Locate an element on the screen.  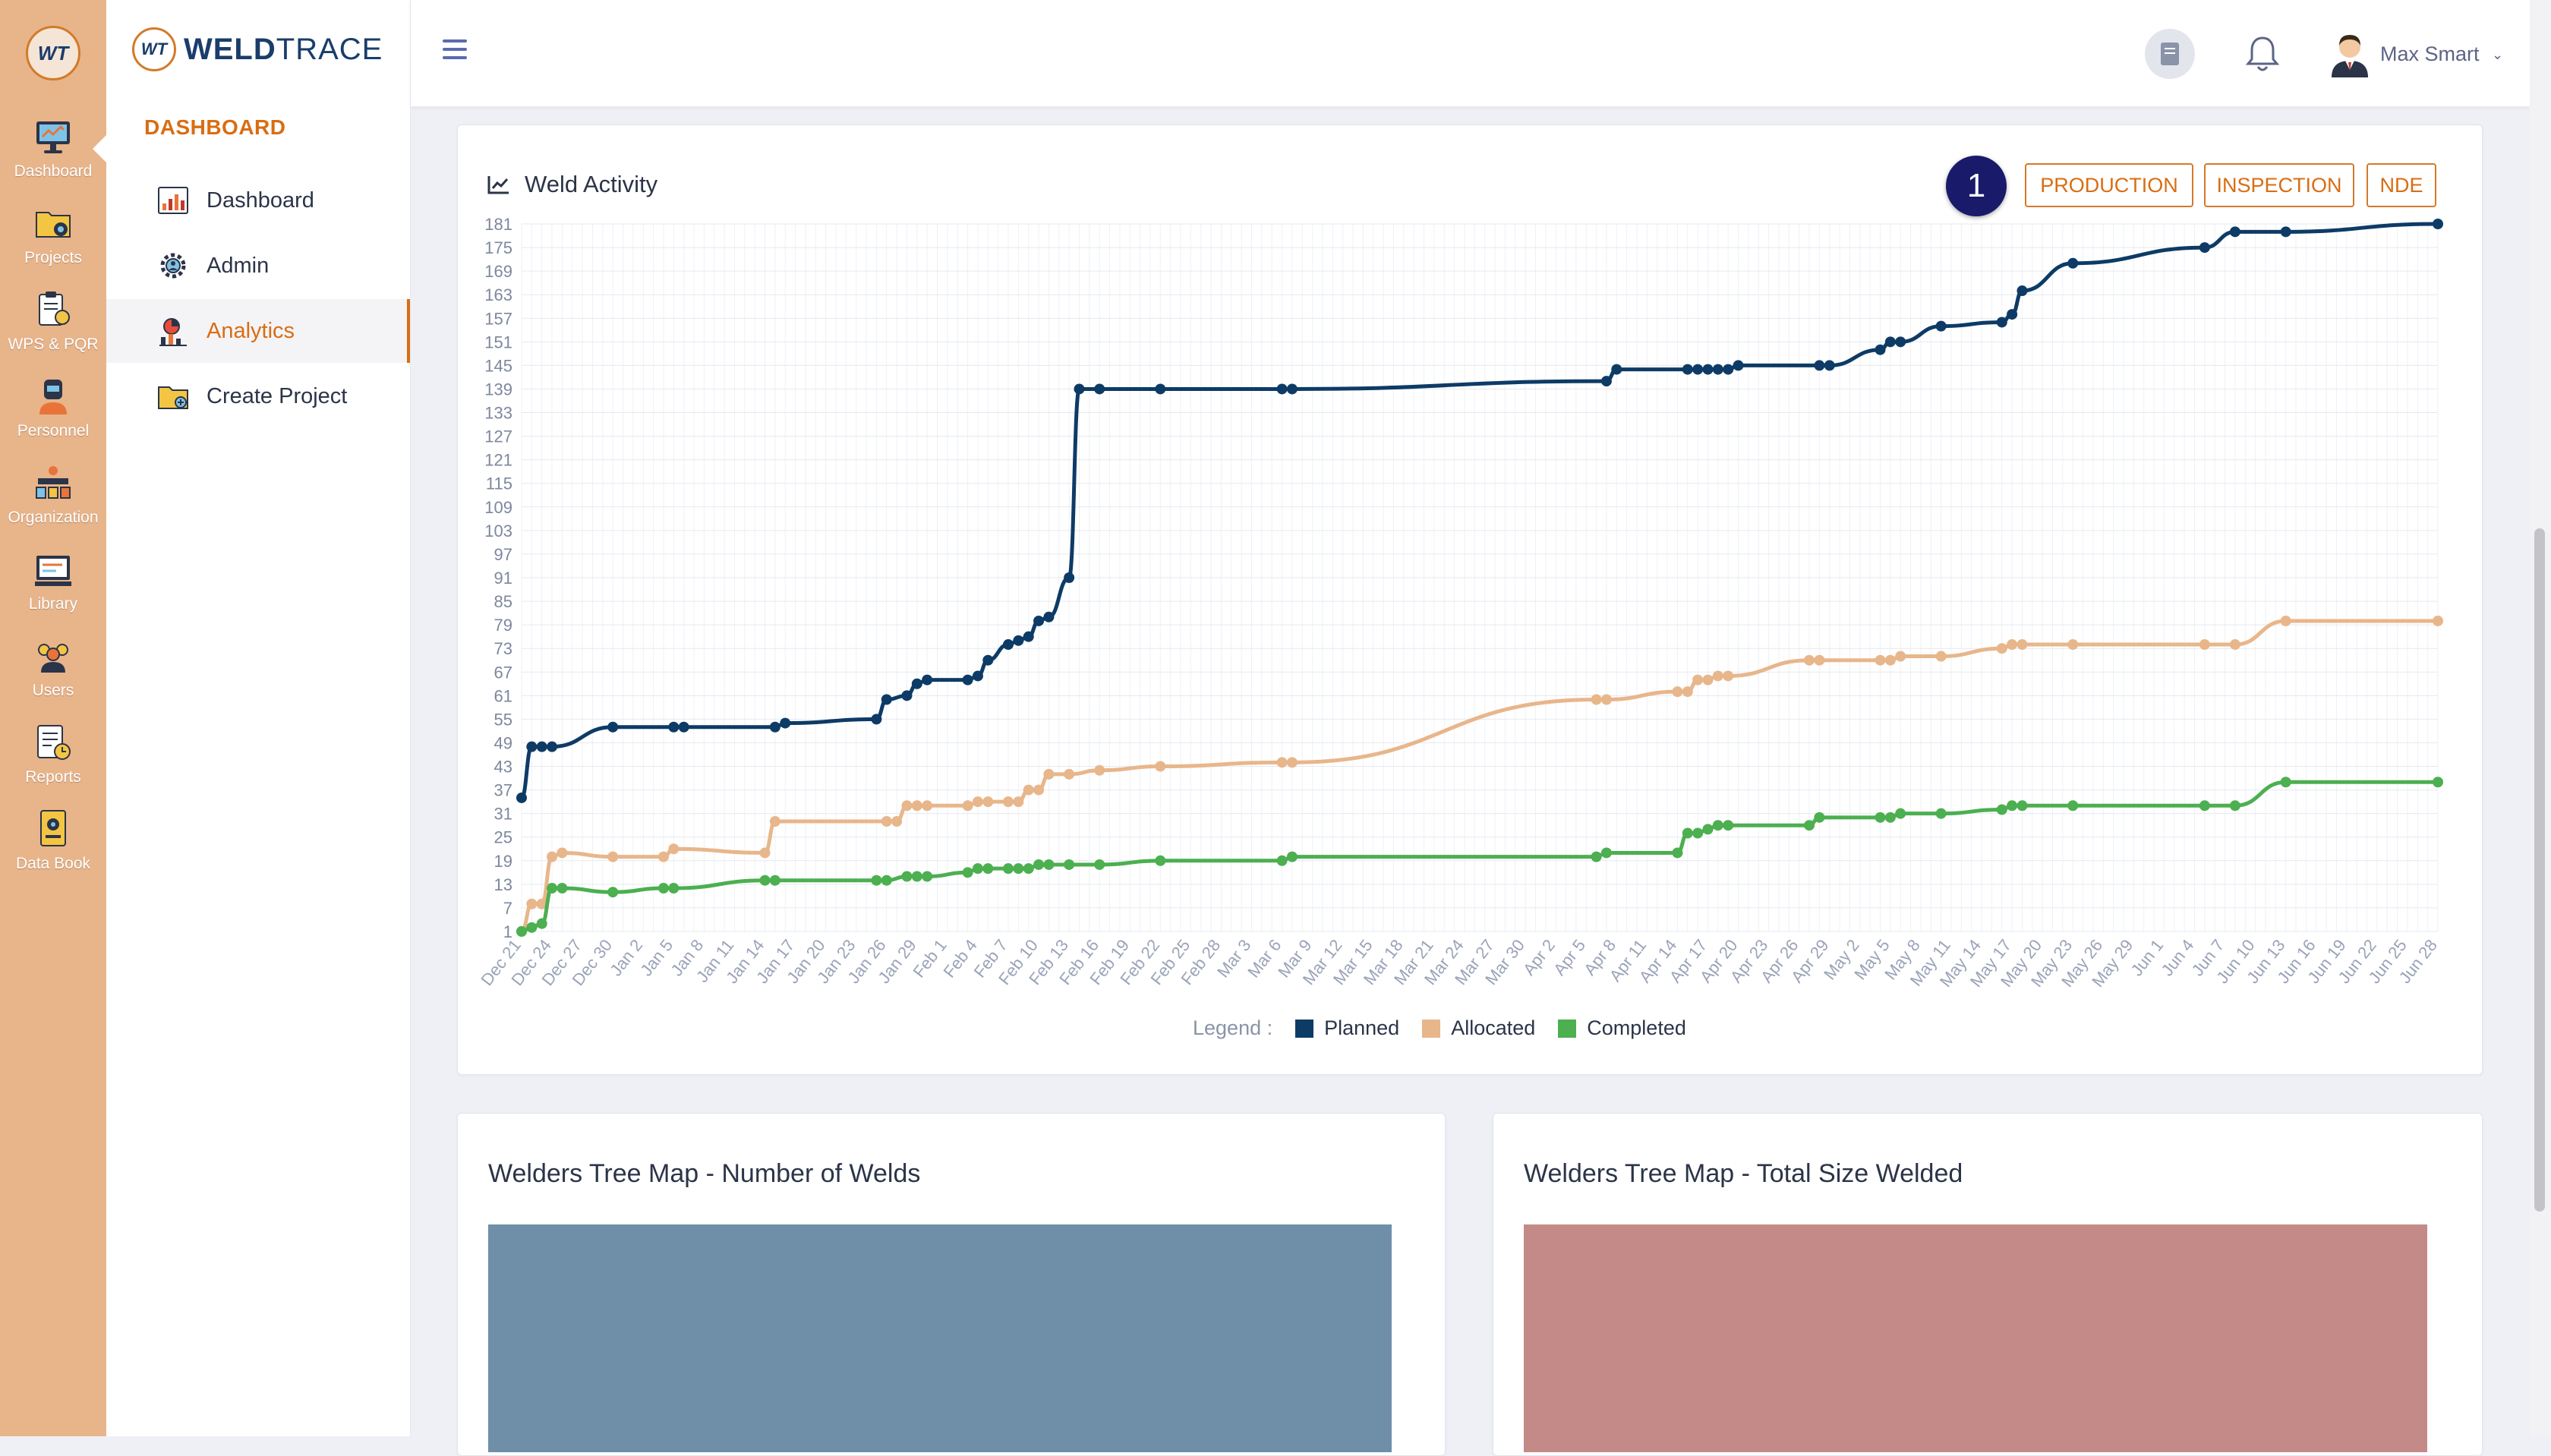
user-name: Max Smart is located at coordinates (2430, 54).